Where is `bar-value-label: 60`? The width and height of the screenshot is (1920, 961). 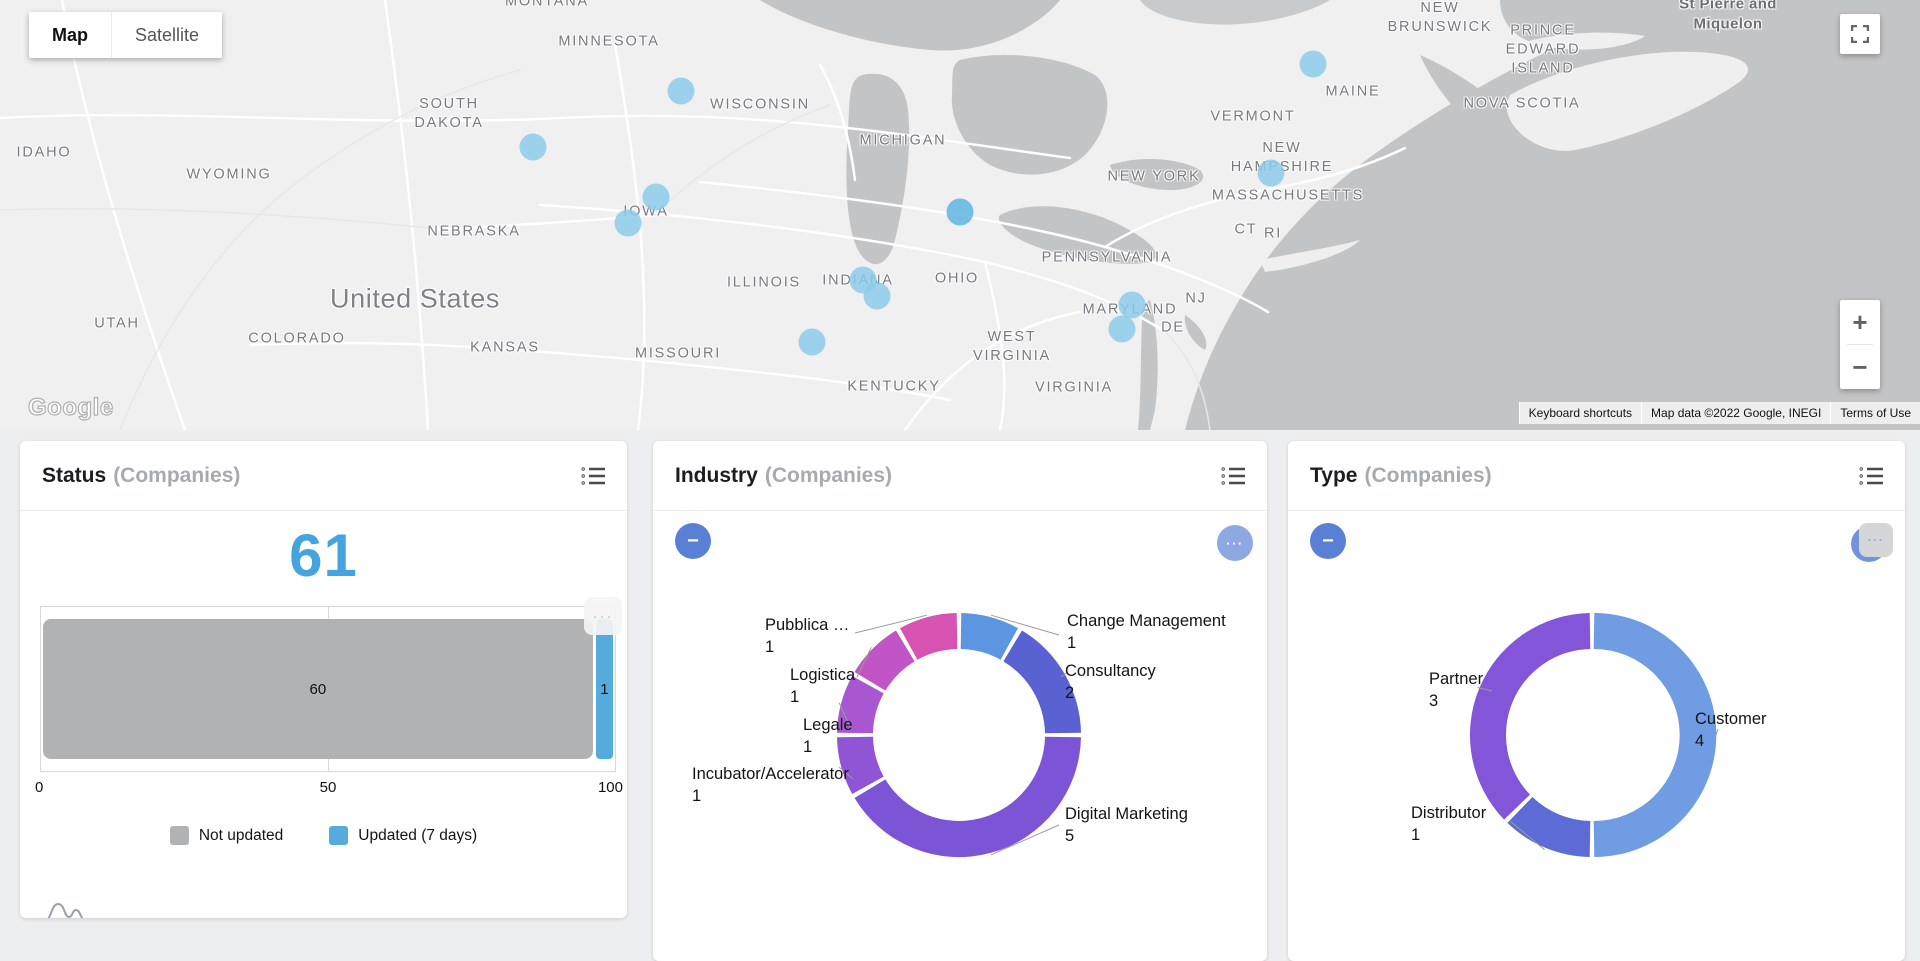 bar-value-label: 60 is located at coordinates (318, 689).